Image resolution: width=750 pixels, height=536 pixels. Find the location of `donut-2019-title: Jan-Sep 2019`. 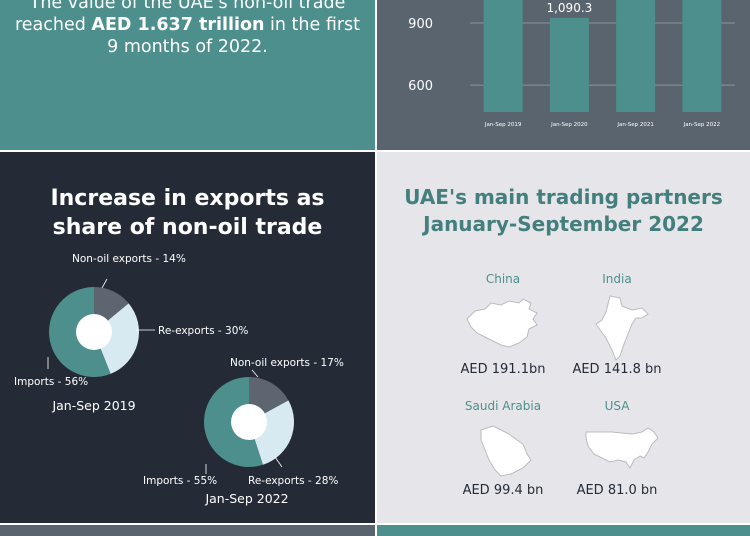

donut-2019-title: Jan-Sep 2019 is located at coordinates (93, 405).